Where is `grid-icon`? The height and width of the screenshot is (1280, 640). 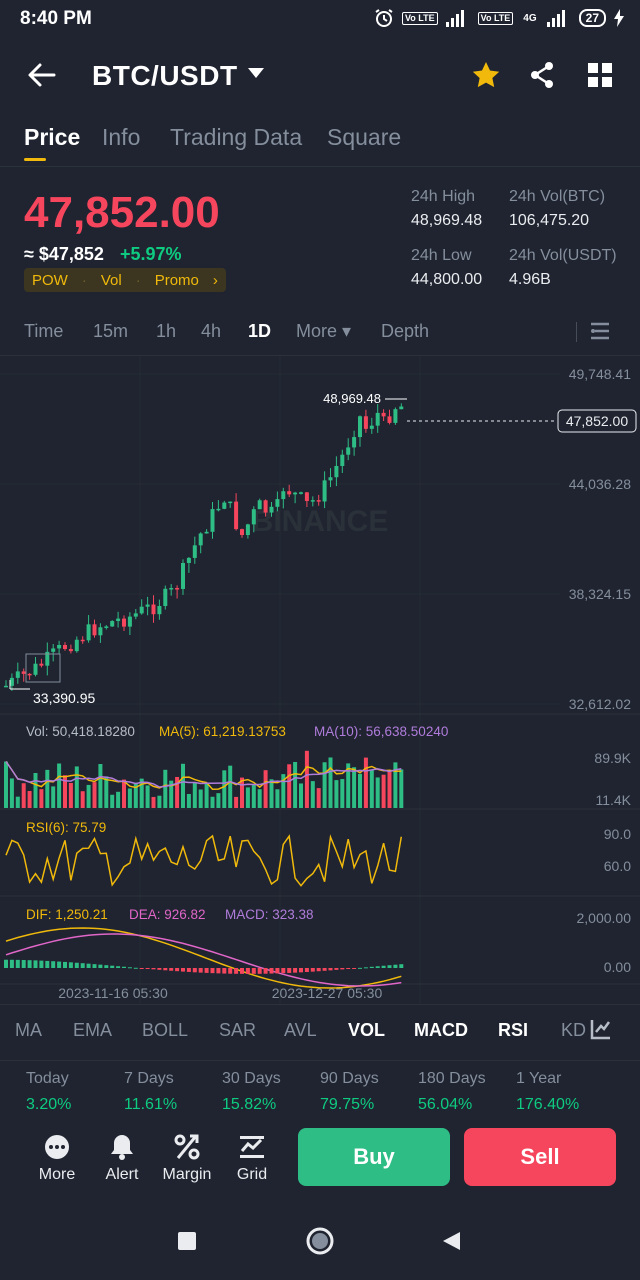 grid-icon is located at coordinates (600, 75).